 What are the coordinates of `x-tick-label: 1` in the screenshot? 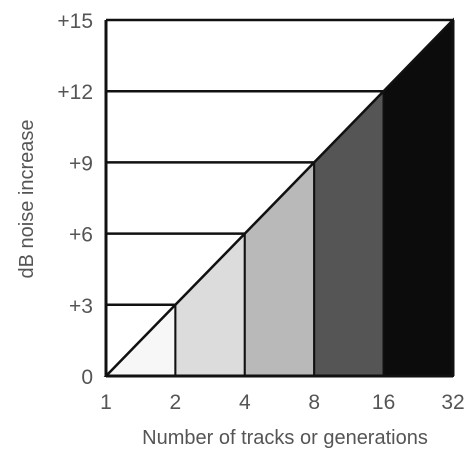 It's located at (106, 402).